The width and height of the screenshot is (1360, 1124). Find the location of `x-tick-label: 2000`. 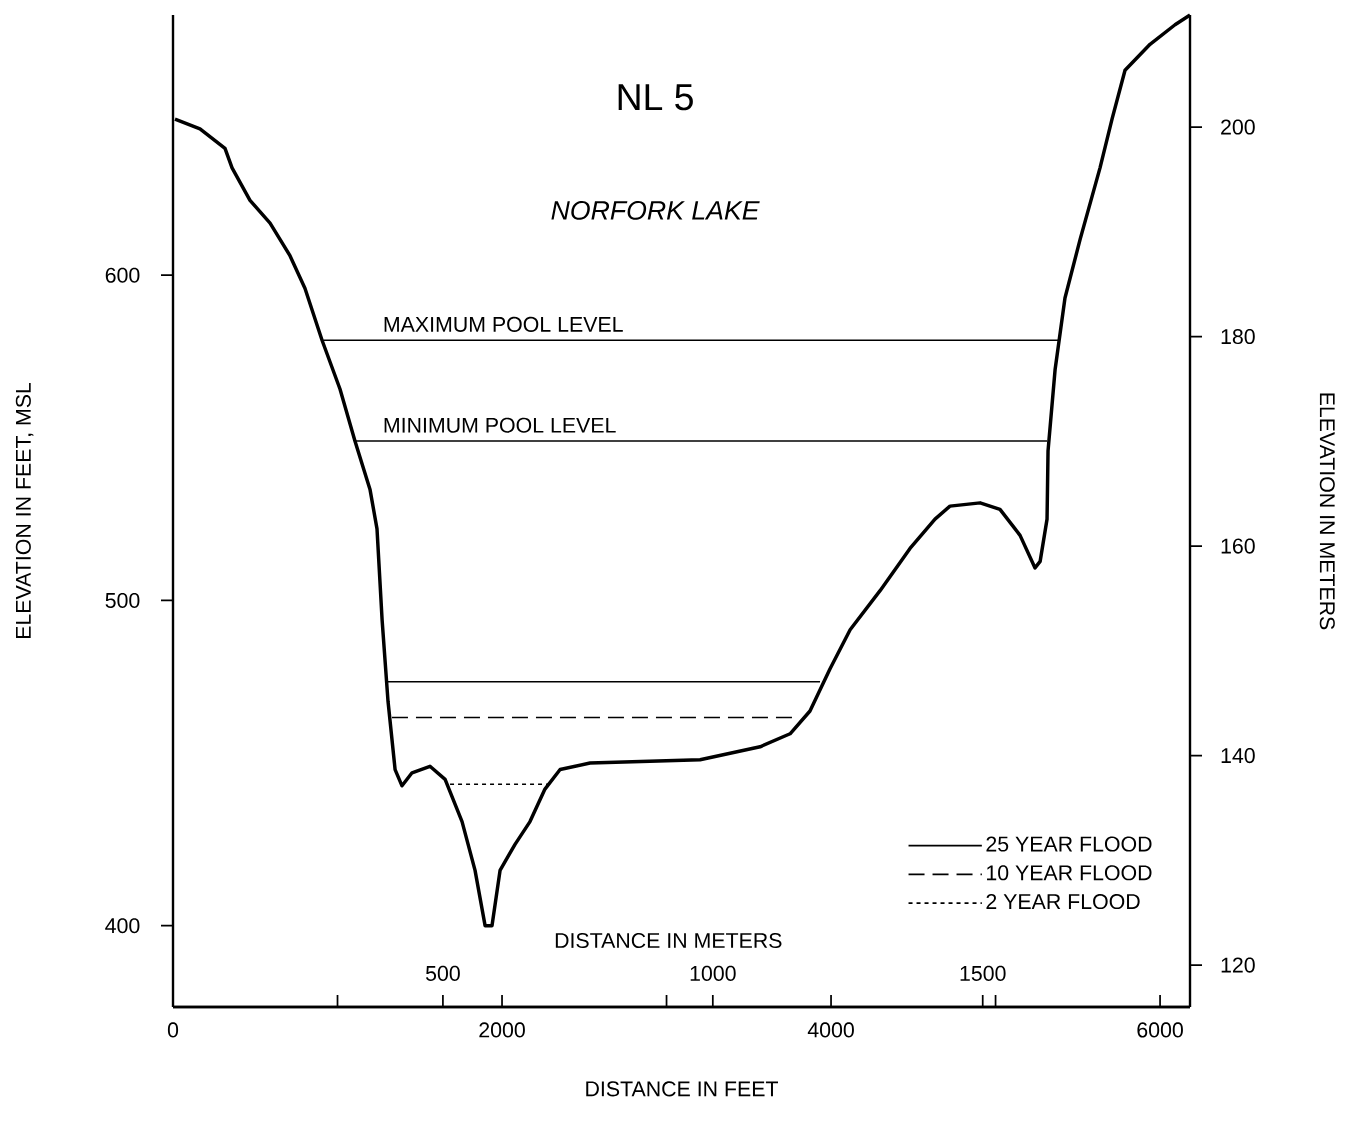

x-tick-label: 2000 is located at coordinates (502, 1030).